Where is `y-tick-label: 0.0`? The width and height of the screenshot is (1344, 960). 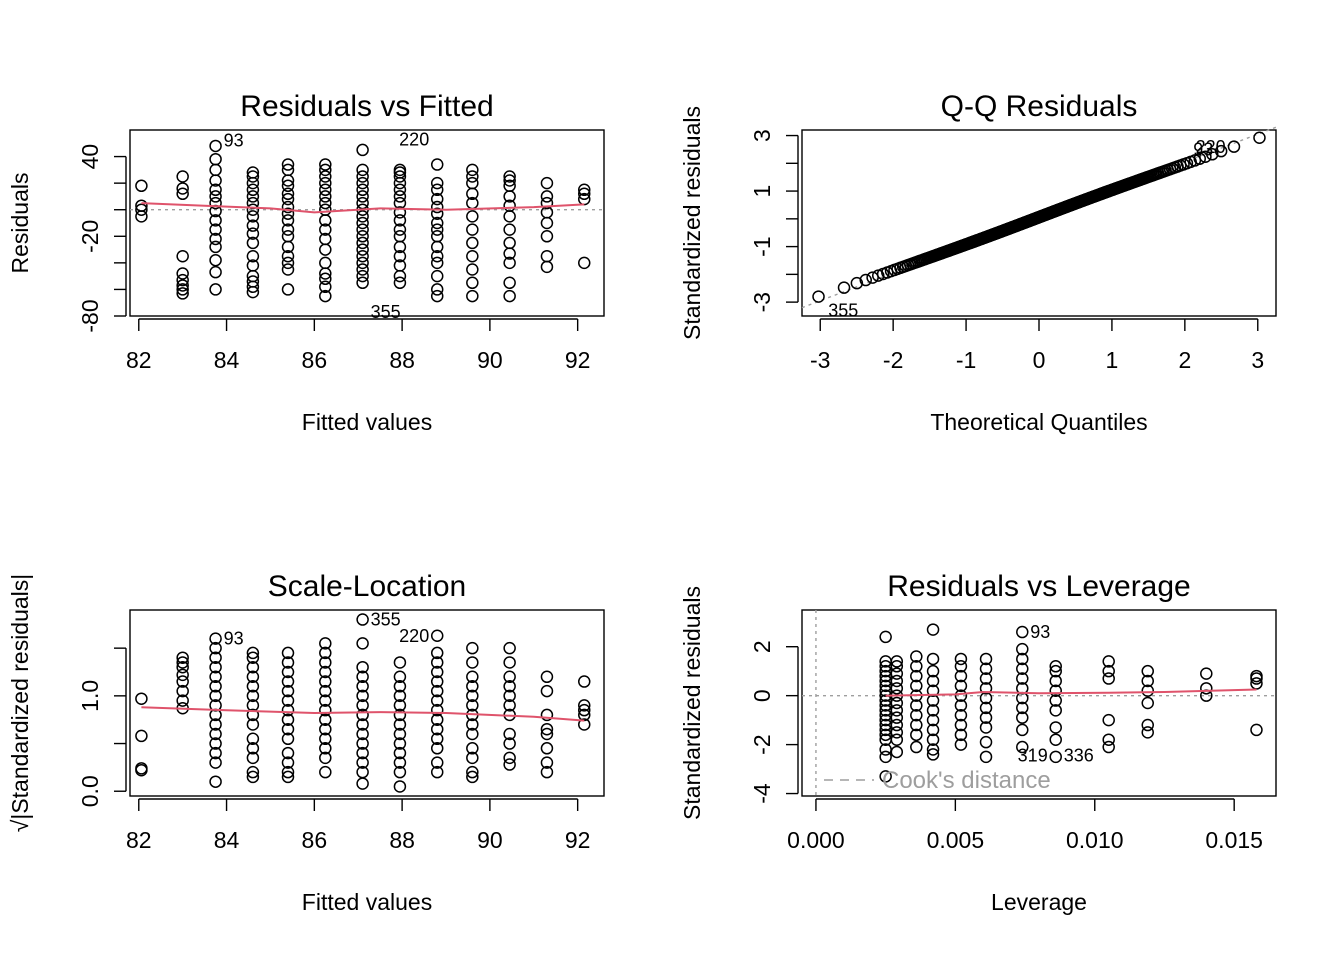 y-tick-label: 0.0 is located at coordinates (90, 791).